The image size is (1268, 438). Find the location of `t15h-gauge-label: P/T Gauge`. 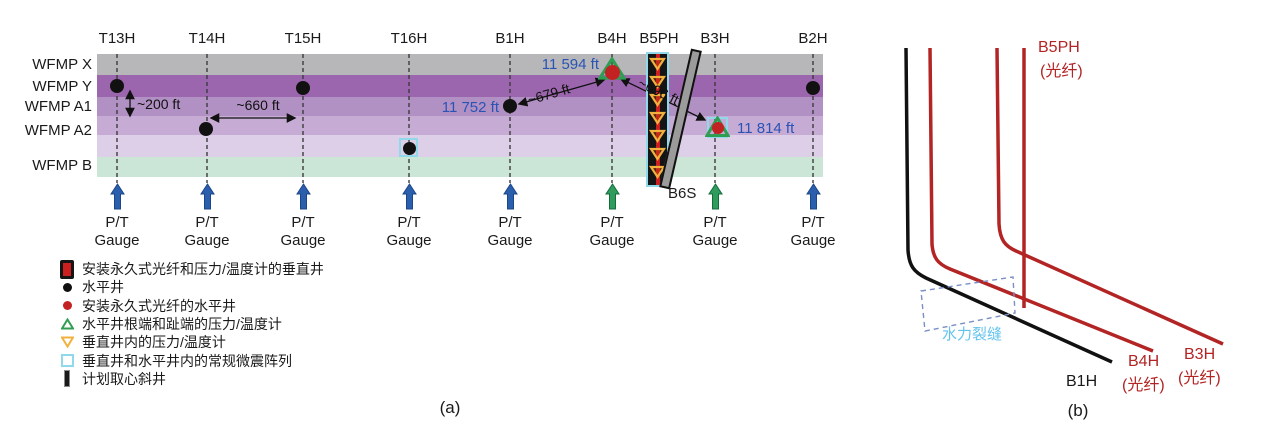

t15h-gauge-label: P/T Gauge is located at coordinates (303, 232).